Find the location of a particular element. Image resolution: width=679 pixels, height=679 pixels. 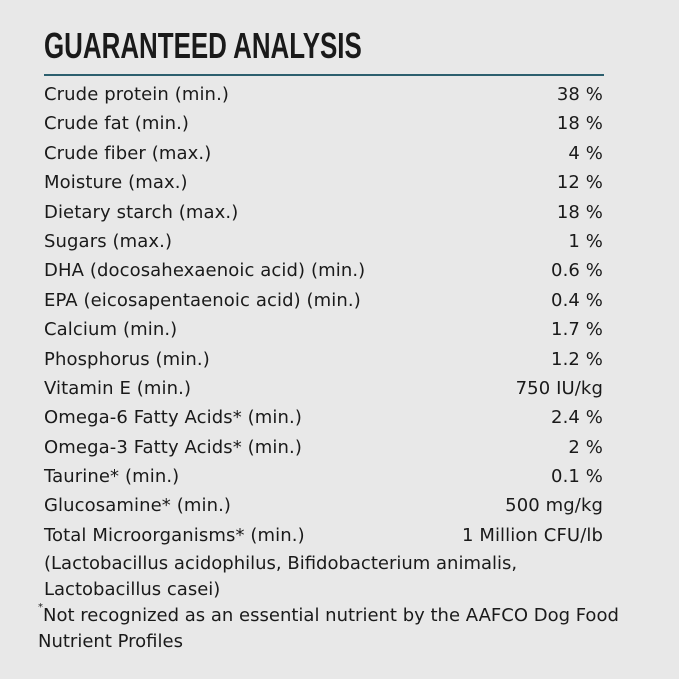

footnote-marker: * is located at coordinates (40, 607).